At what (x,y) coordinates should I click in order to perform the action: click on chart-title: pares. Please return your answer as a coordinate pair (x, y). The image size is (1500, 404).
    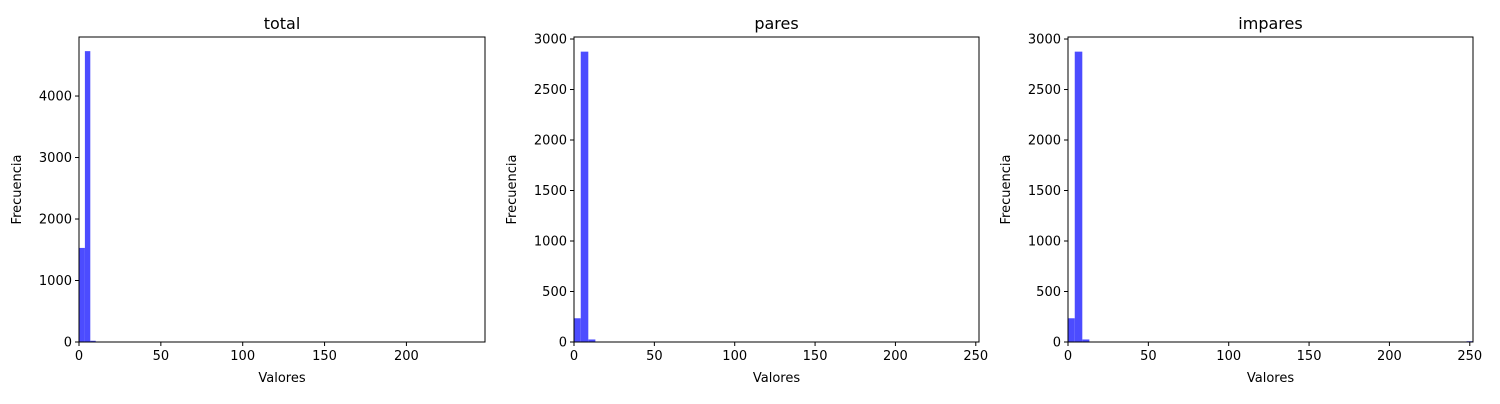
    Looking at the image, I should click on (776, 23).